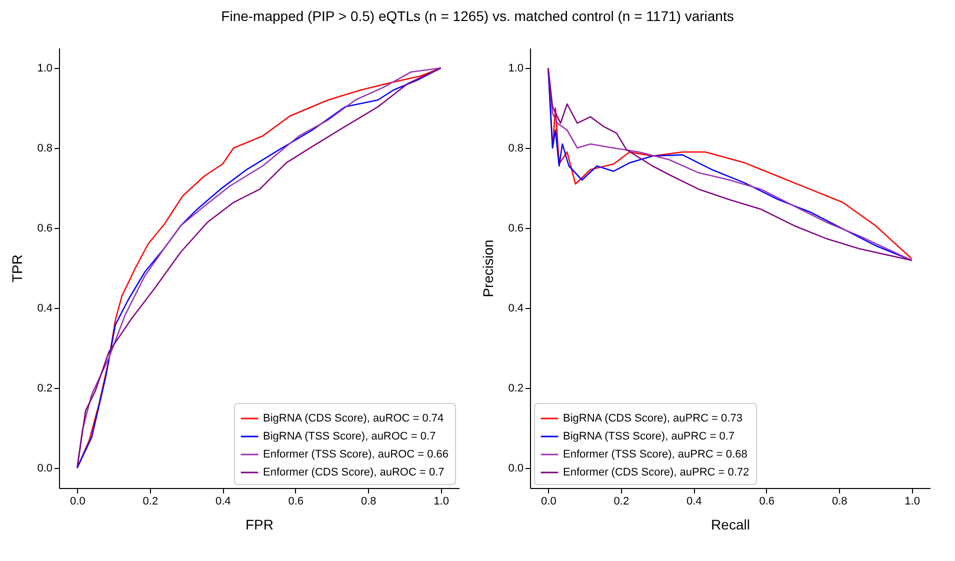  Describe the element at coordinates (730, 524) in the screenshot. I see `x-axis-title: Recall` at that location.